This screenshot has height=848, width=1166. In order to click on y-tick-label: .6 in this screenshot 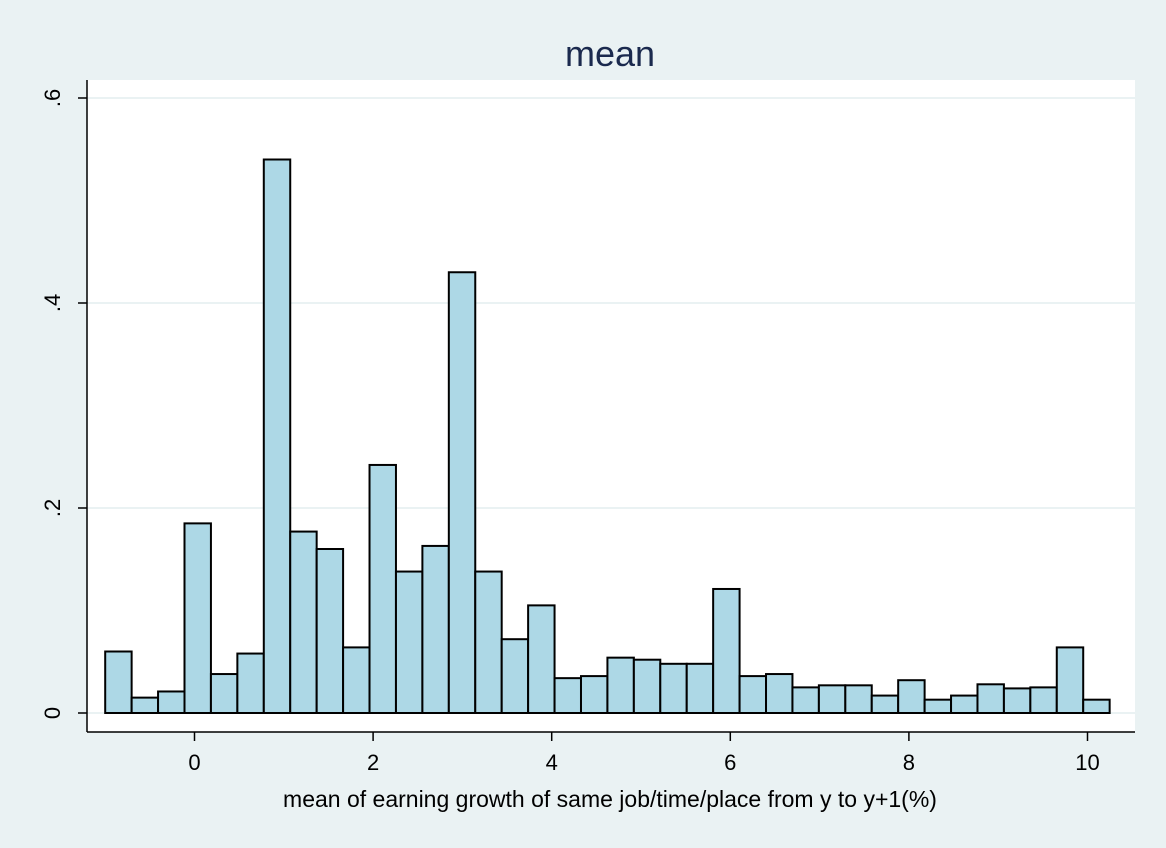, I will do `click(52, 98)`.